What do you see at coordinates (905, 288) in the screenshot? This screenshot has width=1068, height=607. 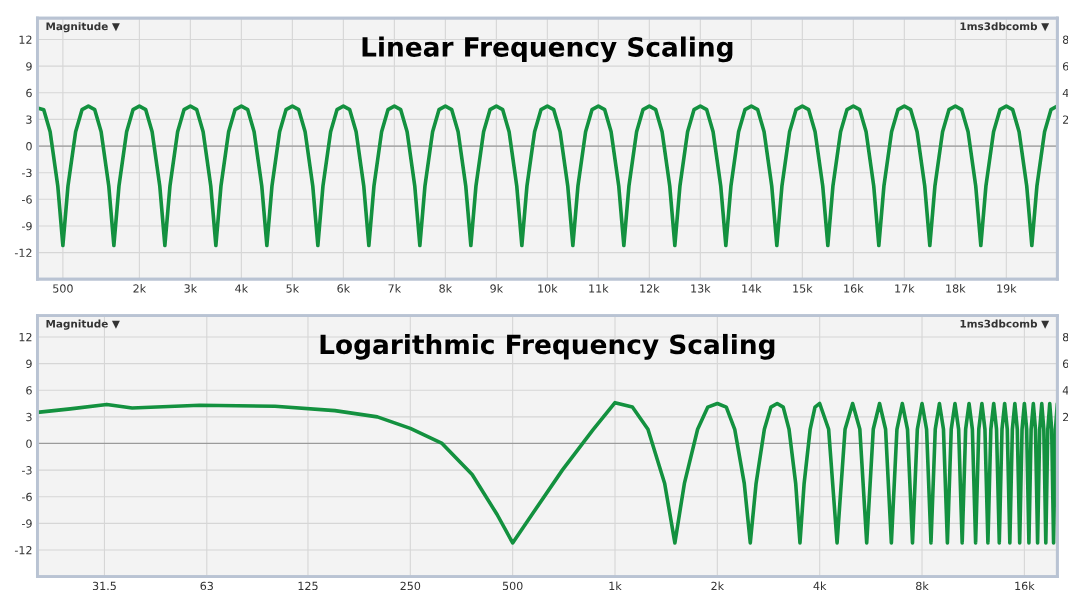 I see `x-tick-label: 17k` at bounding box center [905, 288].